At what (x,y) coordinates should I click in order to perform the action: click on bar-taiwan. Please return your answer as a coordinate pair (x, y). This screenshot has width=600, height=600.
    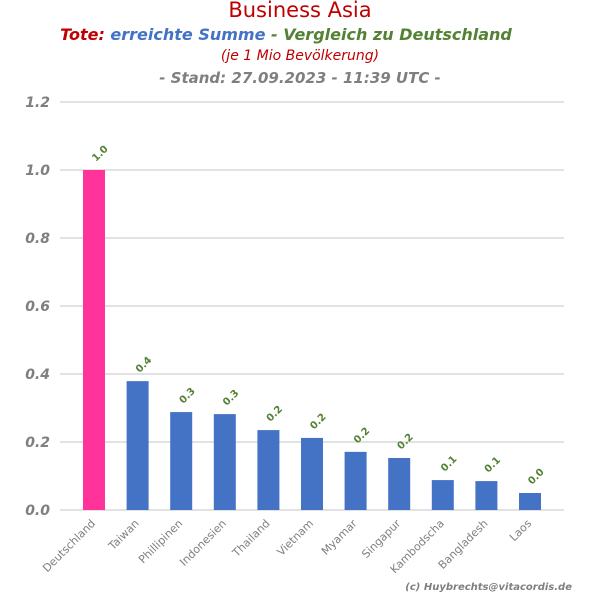
    Looking at the image, I should click on (137, 445).